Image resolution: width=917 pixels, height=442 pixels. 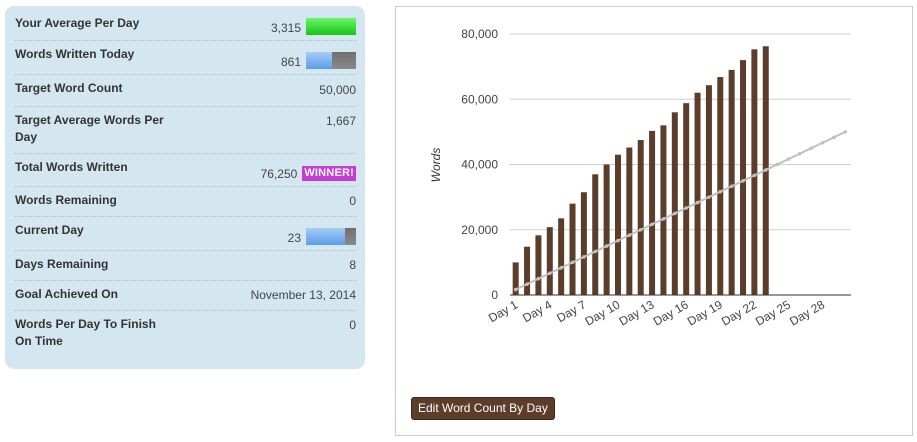 What do you see at coordinates (66, 200) in the screenshot?
I see `stat-label: Words Remaining` at bounding box center [66, 200].